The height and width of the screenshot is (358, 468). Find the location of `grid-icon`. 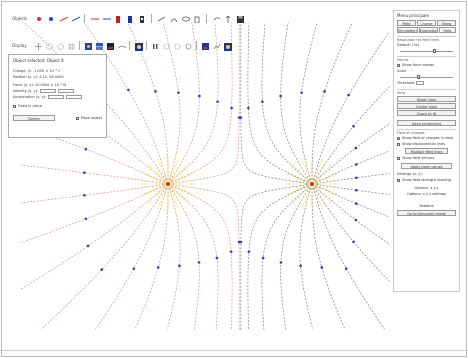

grid-icon is located at coordinates (71, 46).